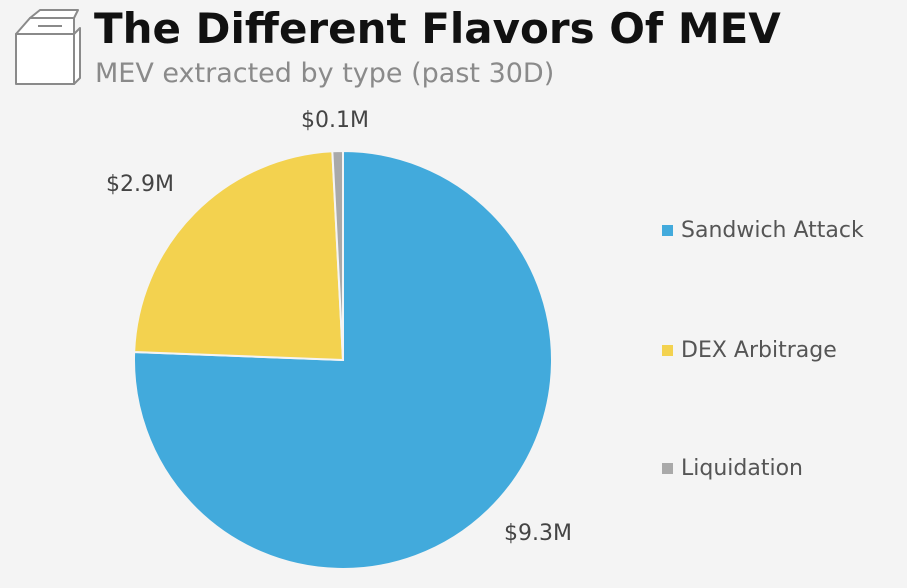 Image resolution: width=907 pixels, height=588 pixels. What do you see at coordinates (742, 468) in the screenshot?
I see `legend-label: Liquidation` at bounding box center [742, 468].